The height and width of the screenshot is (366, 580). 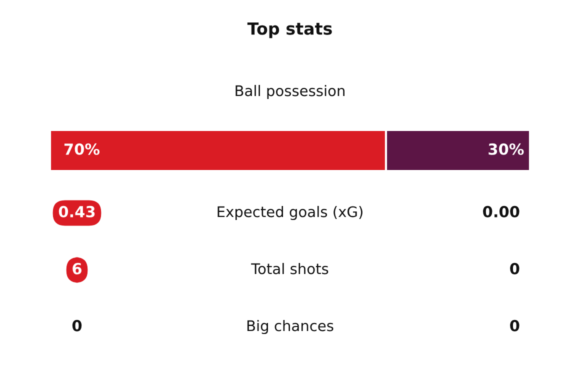 What do you see at coordinates (82, 149) in the screenshot?
I see `data-label: 70%` at bounding box center [82, 149].